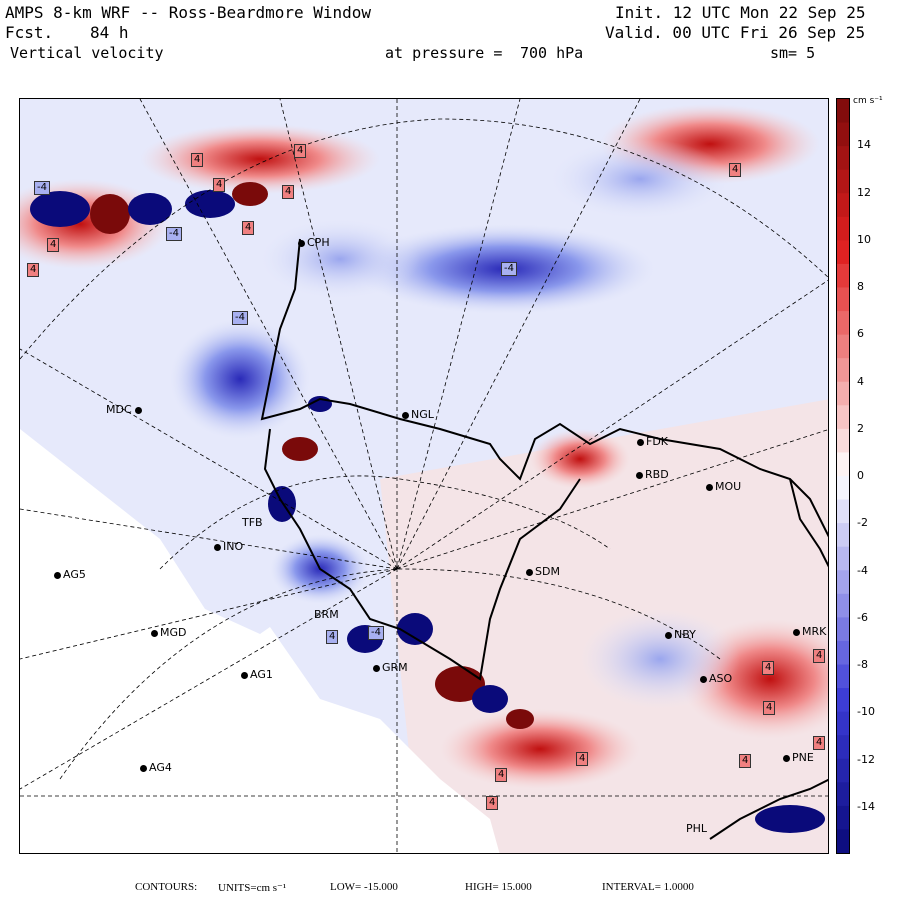 The width and height of the screenshot is (900, 900). I want to click on cell-red-nw, so click(260, 159).